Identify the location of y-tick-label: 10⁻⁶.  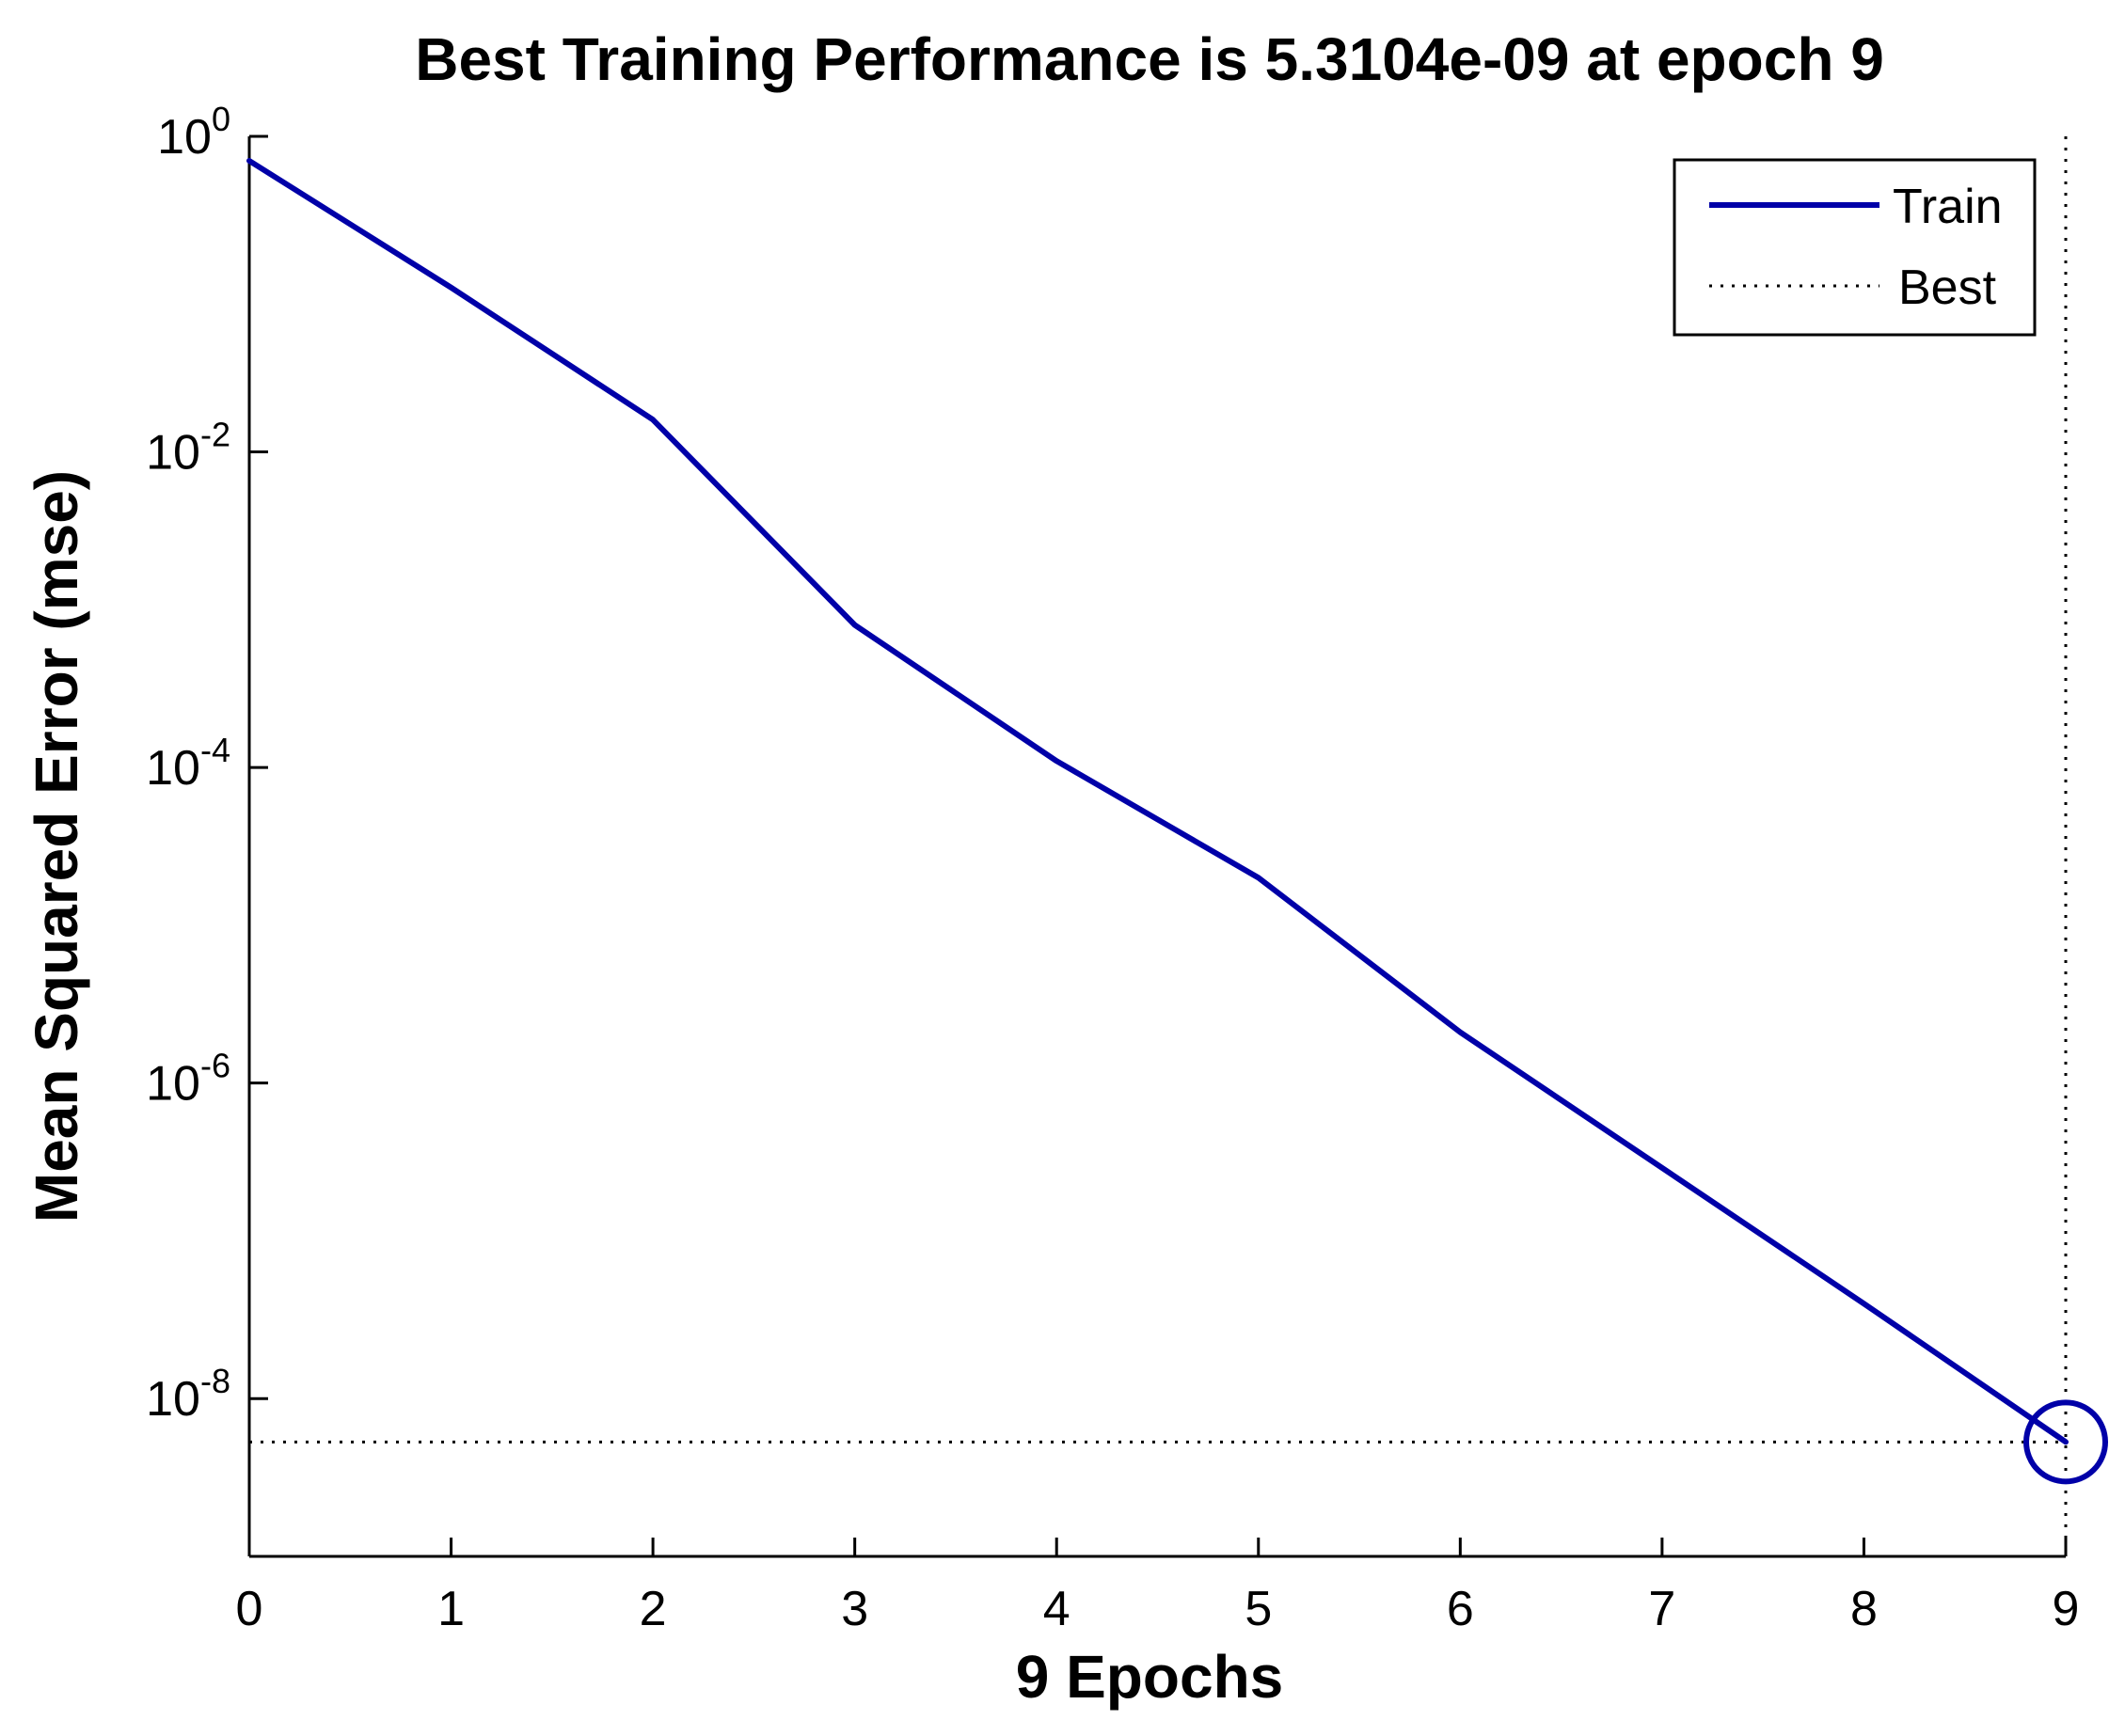
(188, 1079).